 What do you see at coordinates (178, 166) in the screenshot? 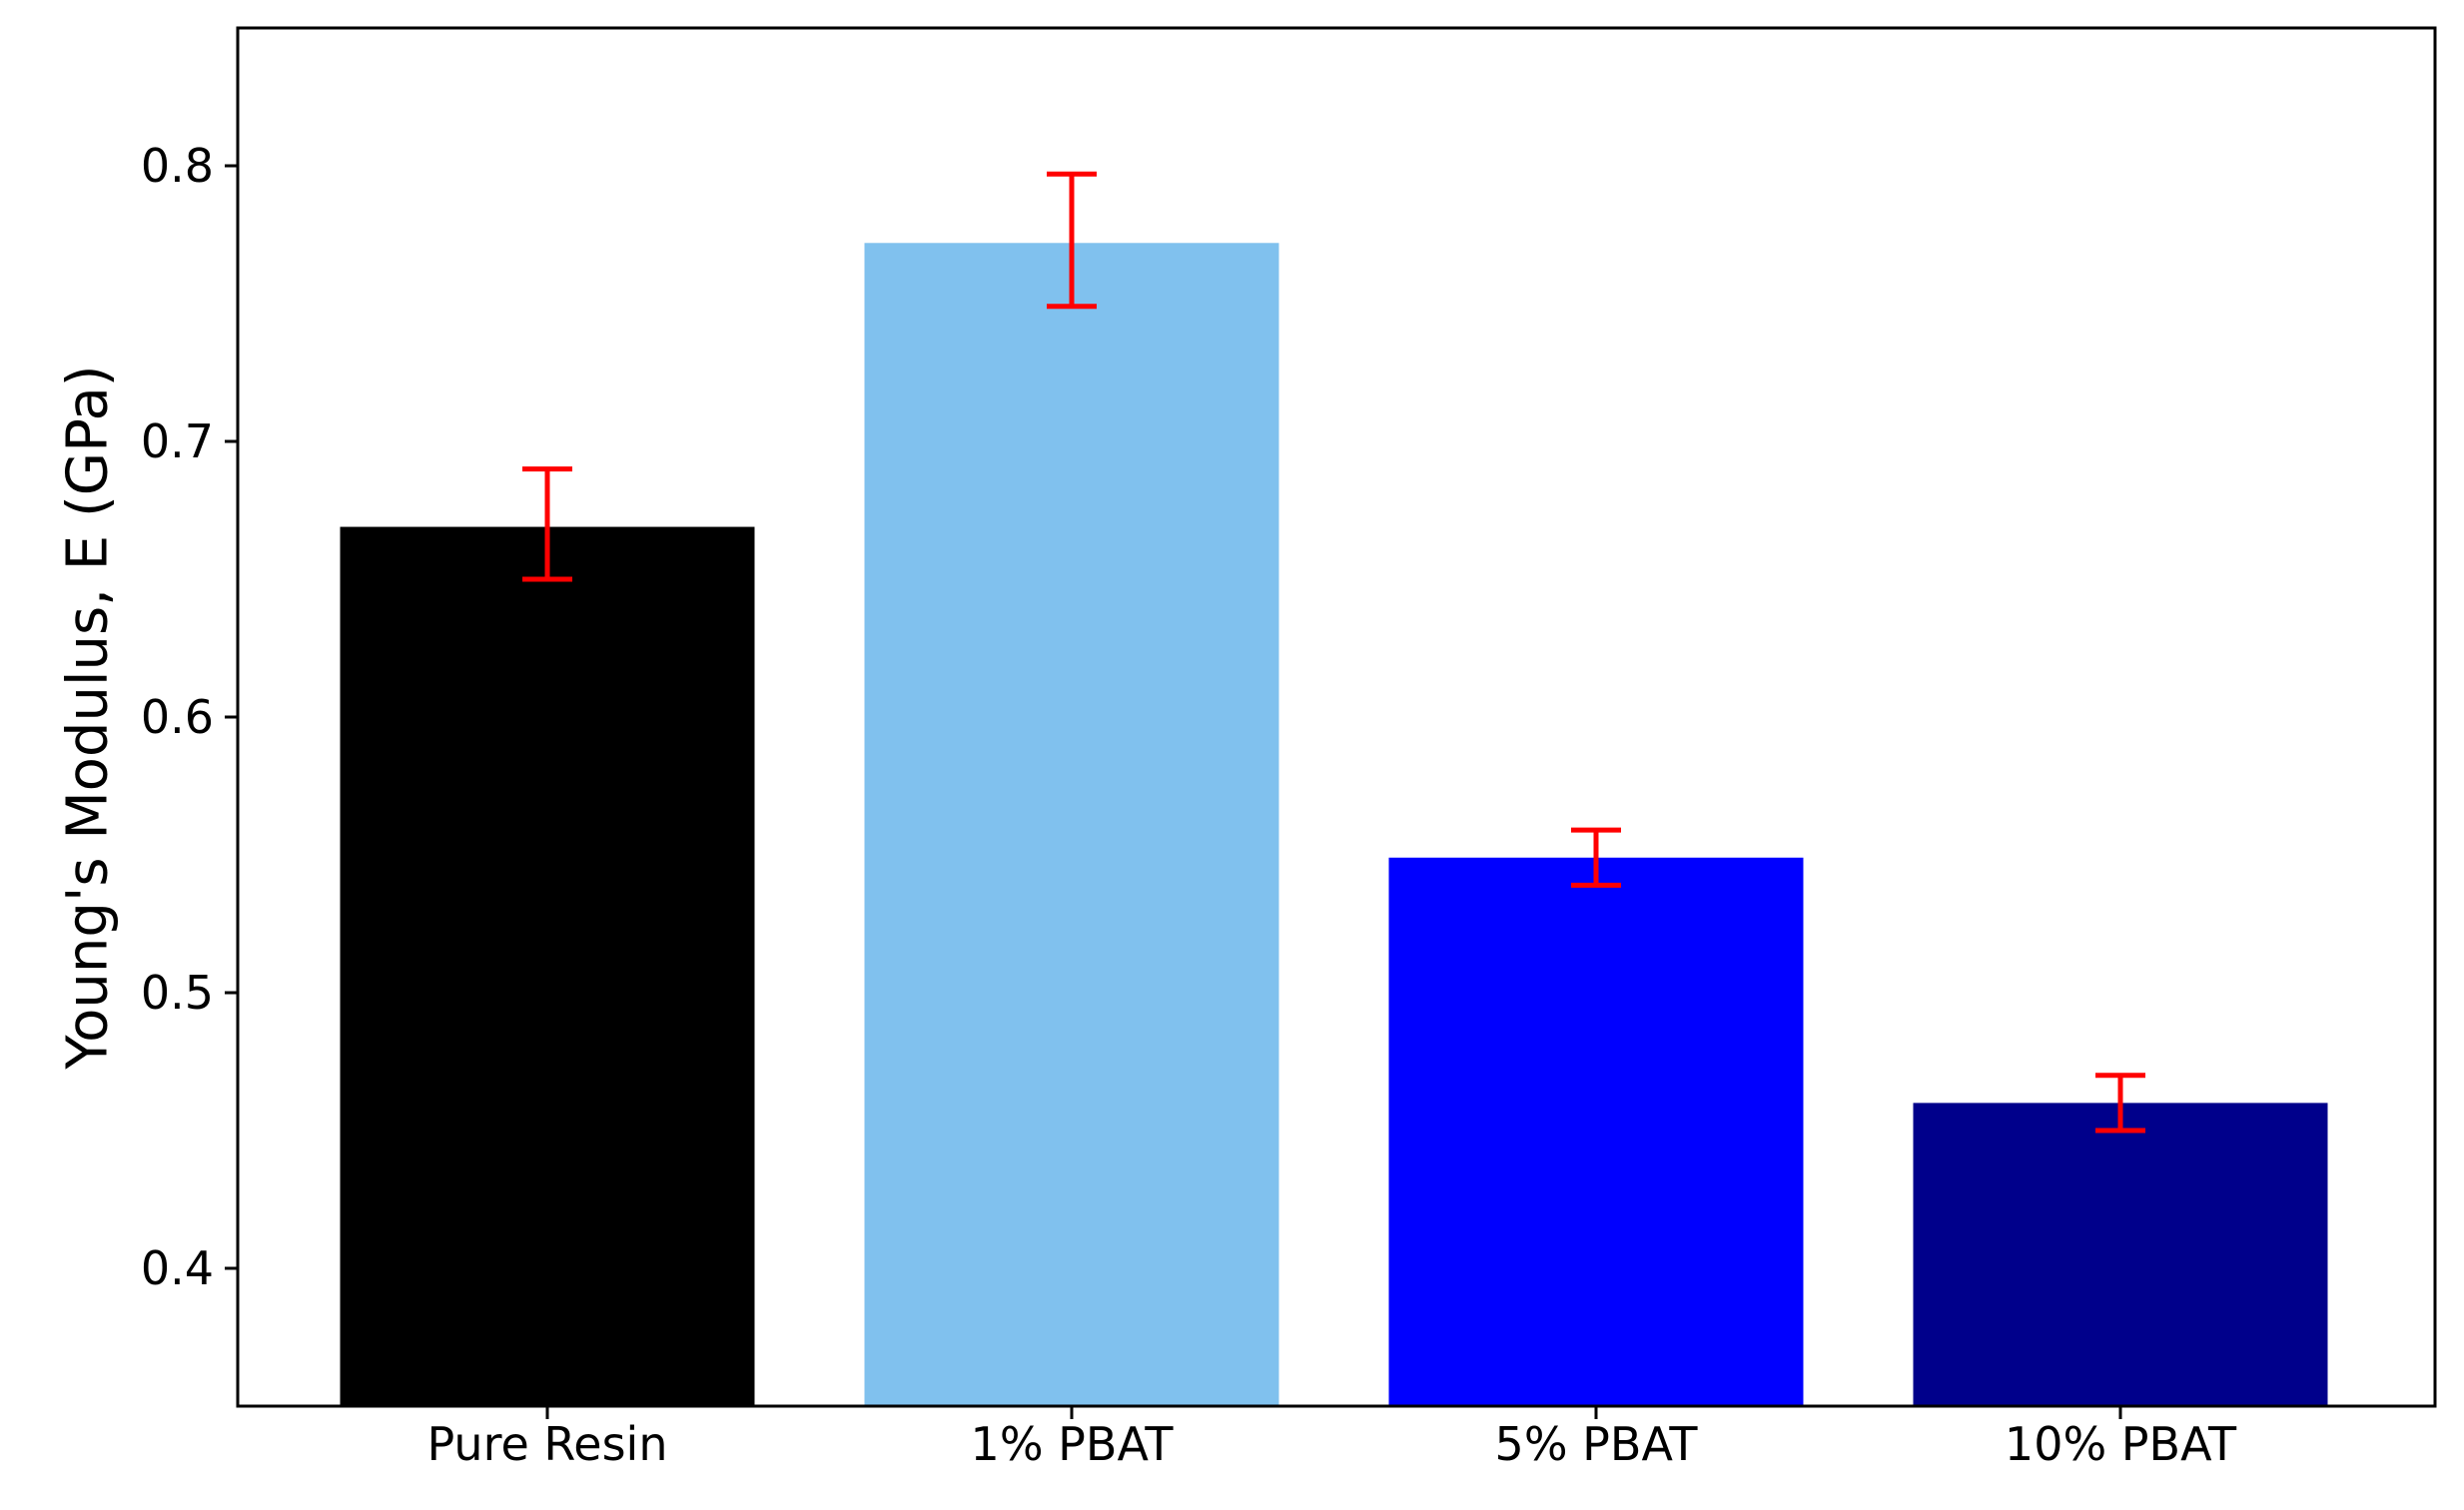
I see `y-tick-label-4: 0.8` at bounding box center [178, 166].